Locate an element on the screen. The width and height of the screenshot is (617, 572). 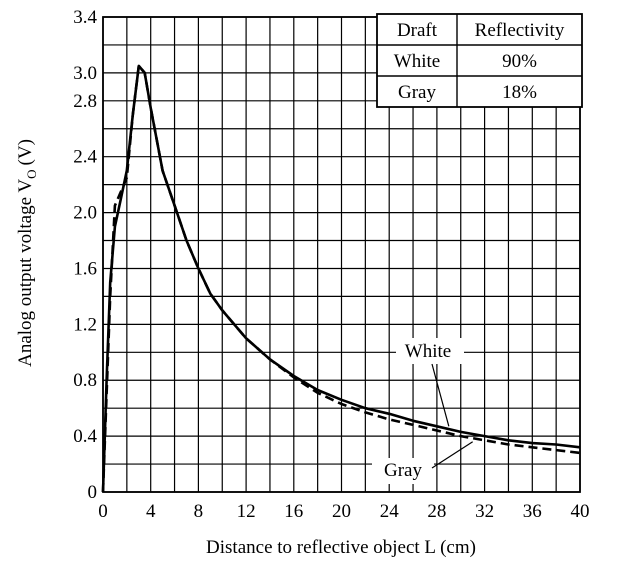
y-tick-label: 2.0 is located at coordinates (85, 213).